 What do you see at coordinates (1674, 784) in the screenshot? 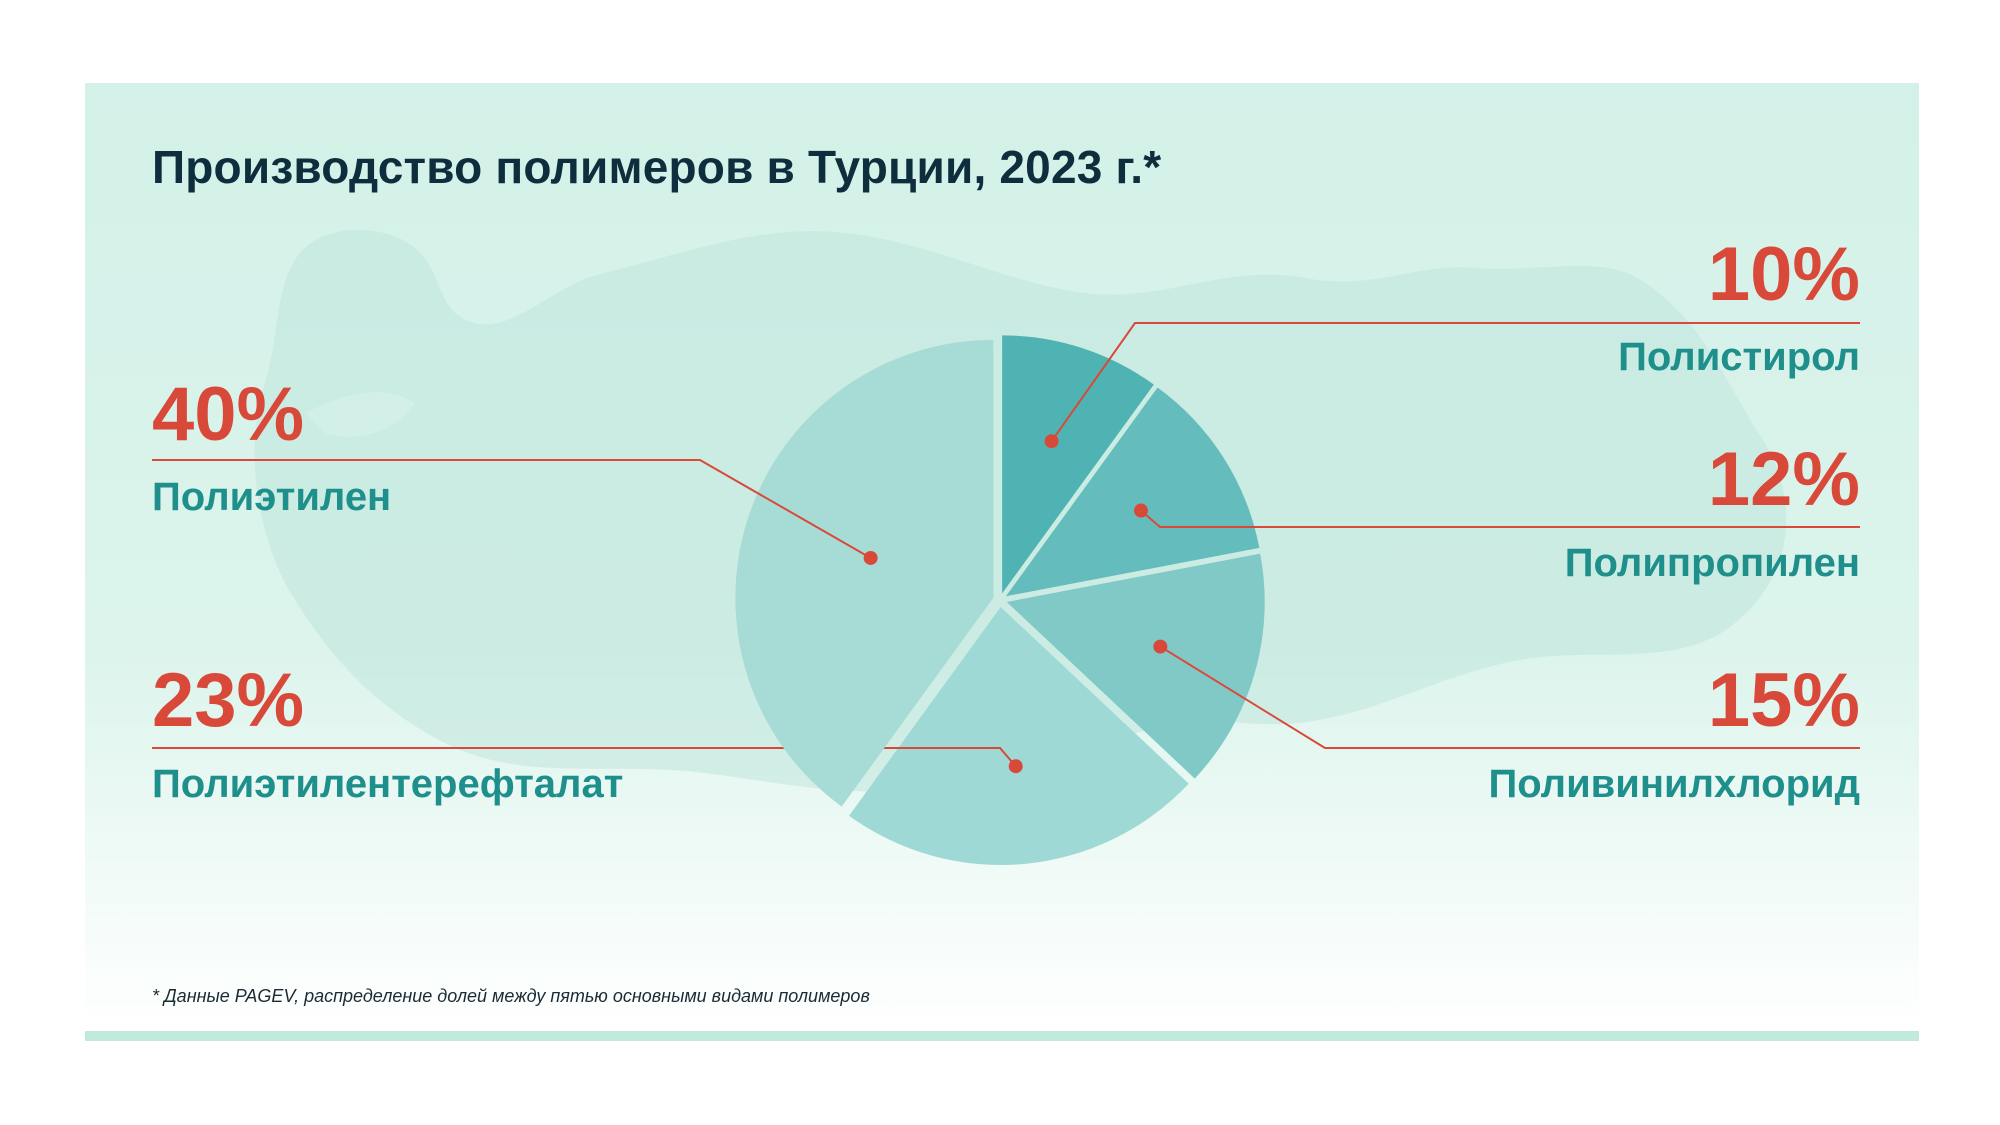
I see `slice-category-label: Поливинилхлорид` at bounding box center [1674, 784].